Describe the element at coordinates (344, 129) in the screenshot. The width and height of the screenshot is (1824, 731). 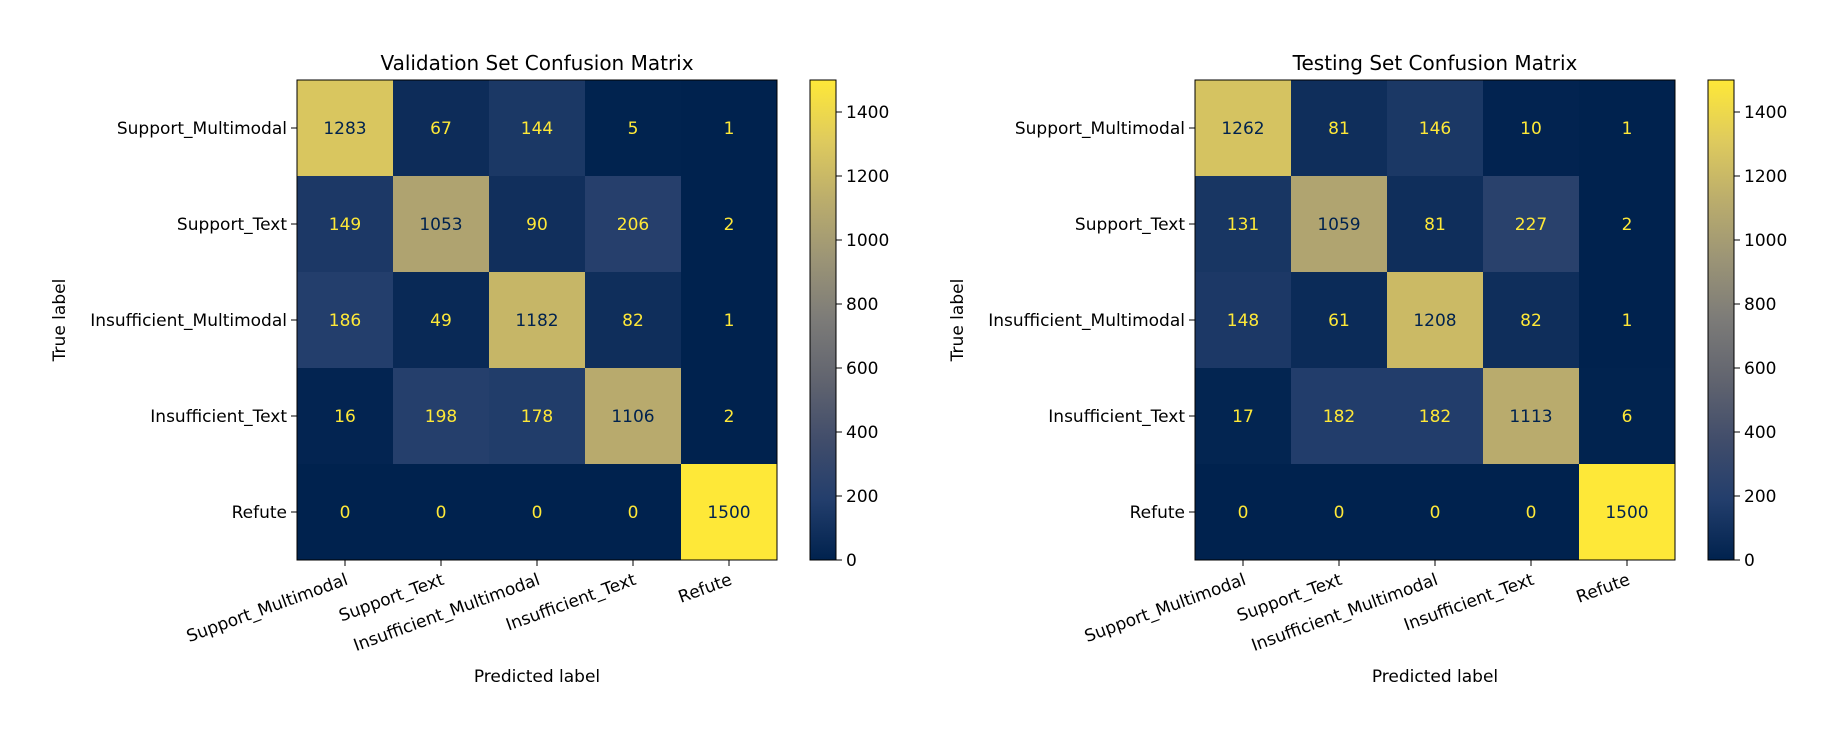
I see `cell-value-label: 1283` at that location.